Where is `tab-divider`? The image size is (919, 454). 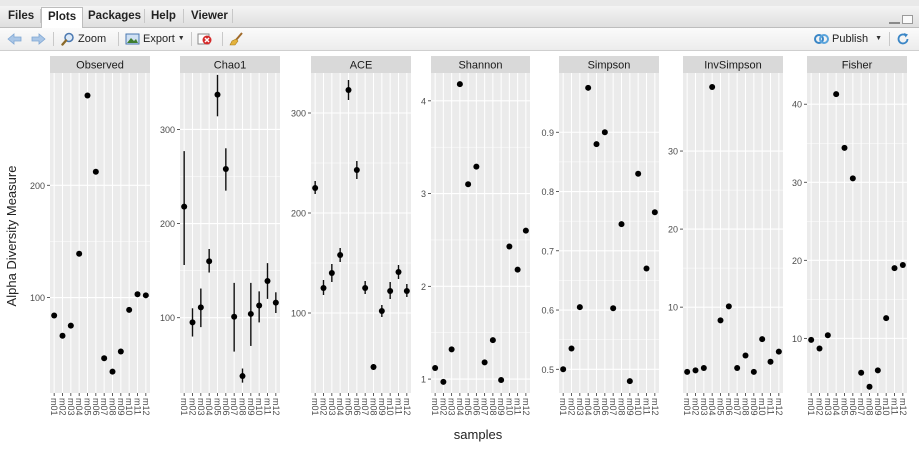
tab-divider is located at coordinates (232, 16).